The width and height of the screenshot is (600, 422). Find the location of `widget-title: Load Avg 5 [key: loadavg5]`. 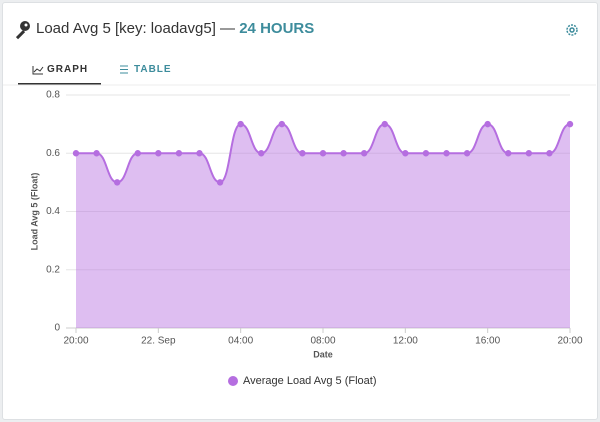

widget-title: Load Avg 5 [key: loadavg5] is located at coordinates (126, 28).